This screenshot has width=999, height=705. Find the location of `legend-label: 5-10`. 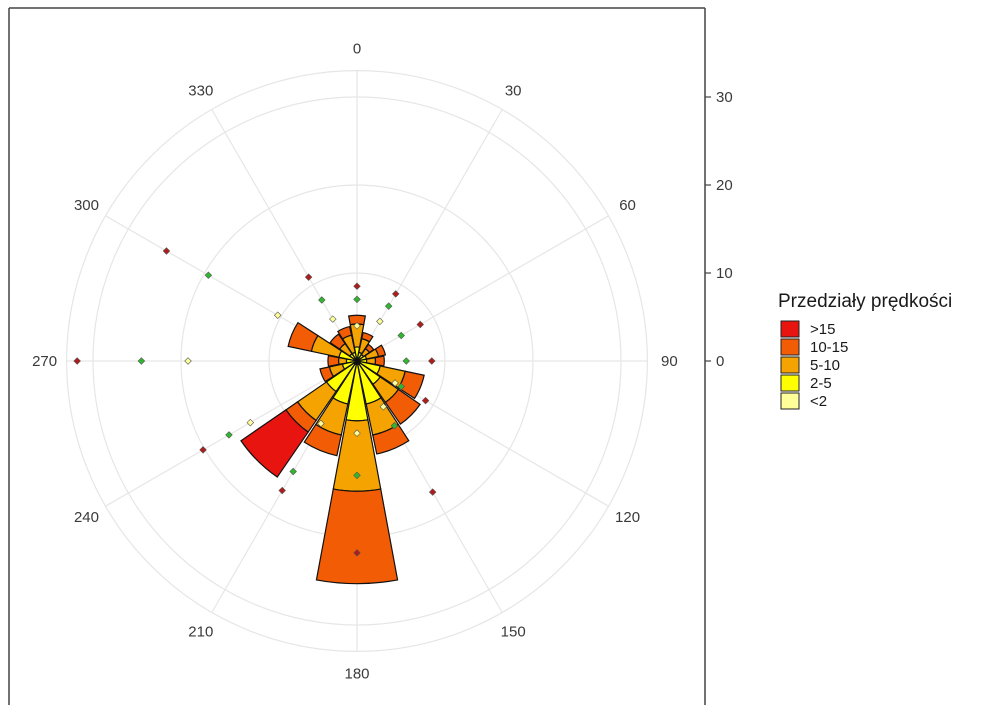

legend-label: 5-10 is located at coordinates (825, 365).